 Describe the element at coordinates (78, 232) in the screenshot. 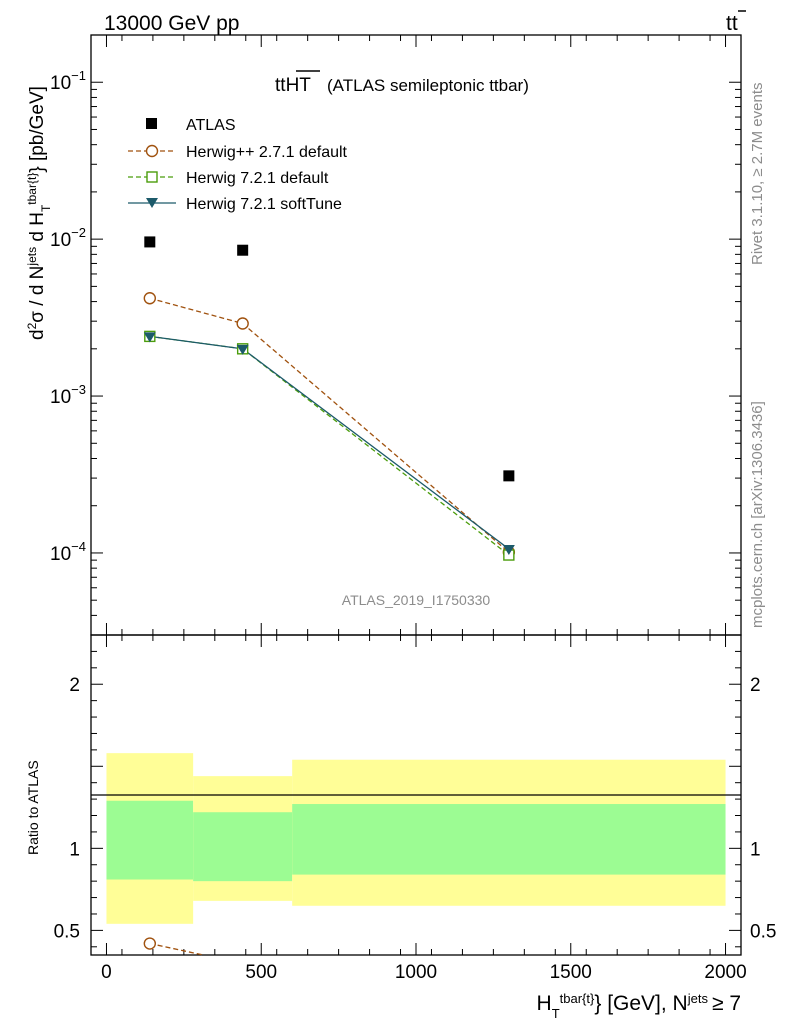

I see `y-tick-exponent: −2` at that location.